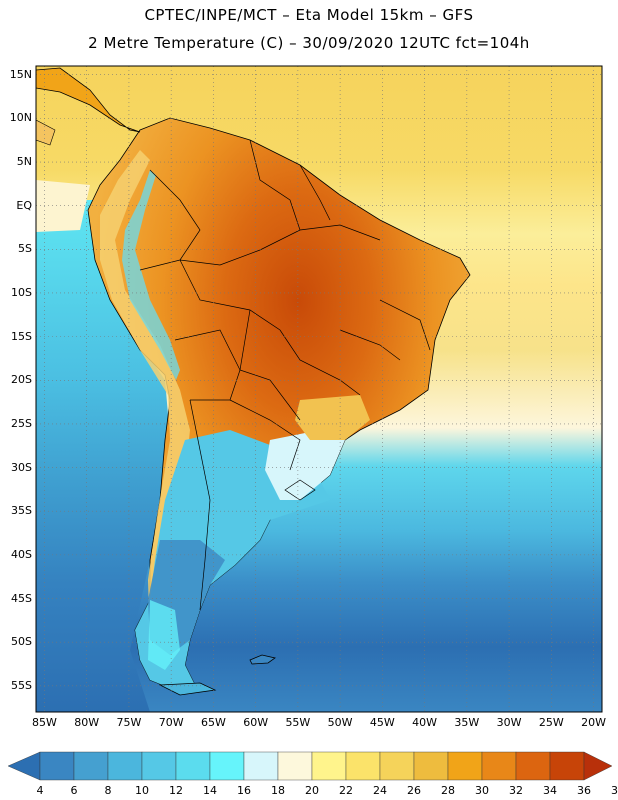 The width and height of the screenshot is (618, 800). I want to click on pacific-ocean, so click(104, 456).